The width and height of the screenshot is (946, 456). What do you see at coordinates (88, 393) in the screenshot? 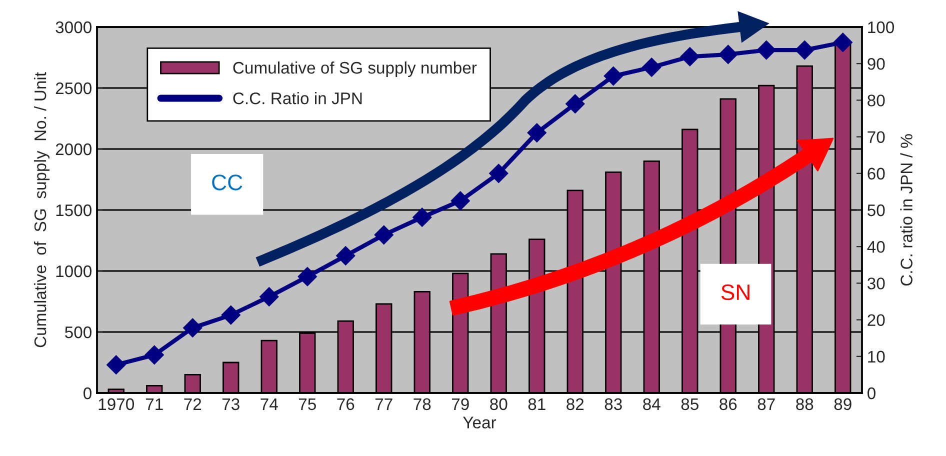
I see `y-tick-label: 0` at bounding box center [88, 393].